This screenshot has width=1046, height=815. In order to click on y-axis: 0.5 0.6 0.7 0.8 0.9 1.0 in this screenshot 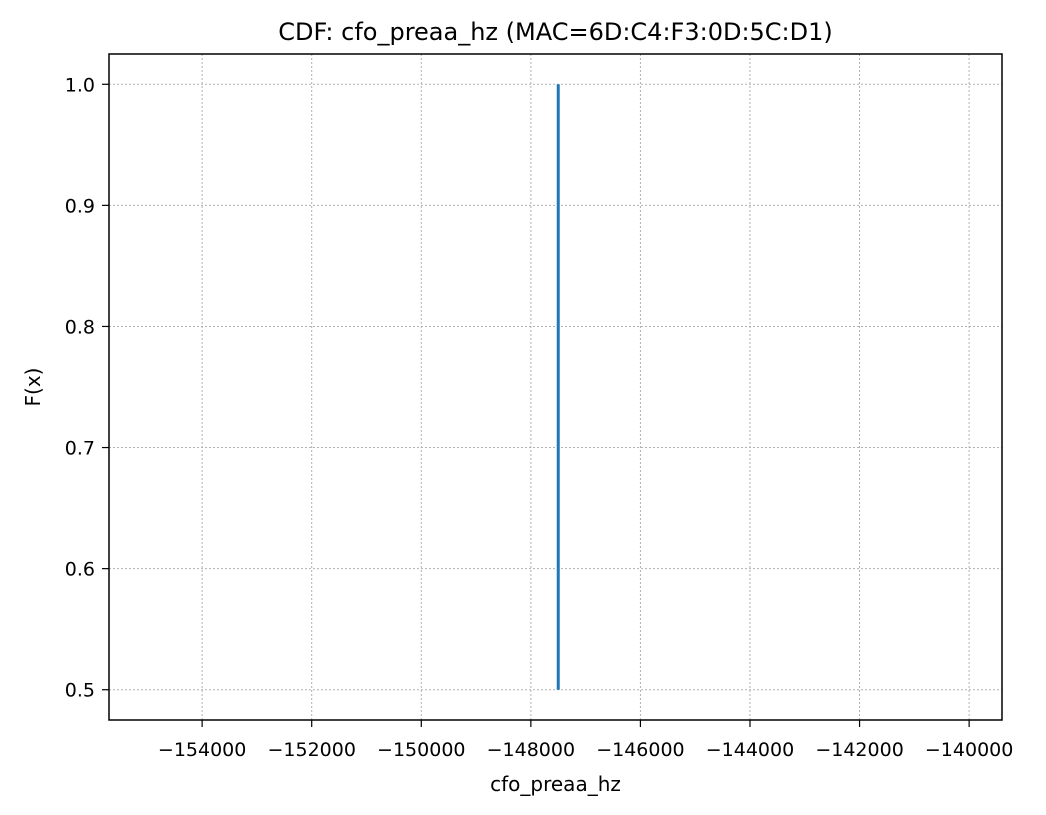, I will do `click(87, 388)`.